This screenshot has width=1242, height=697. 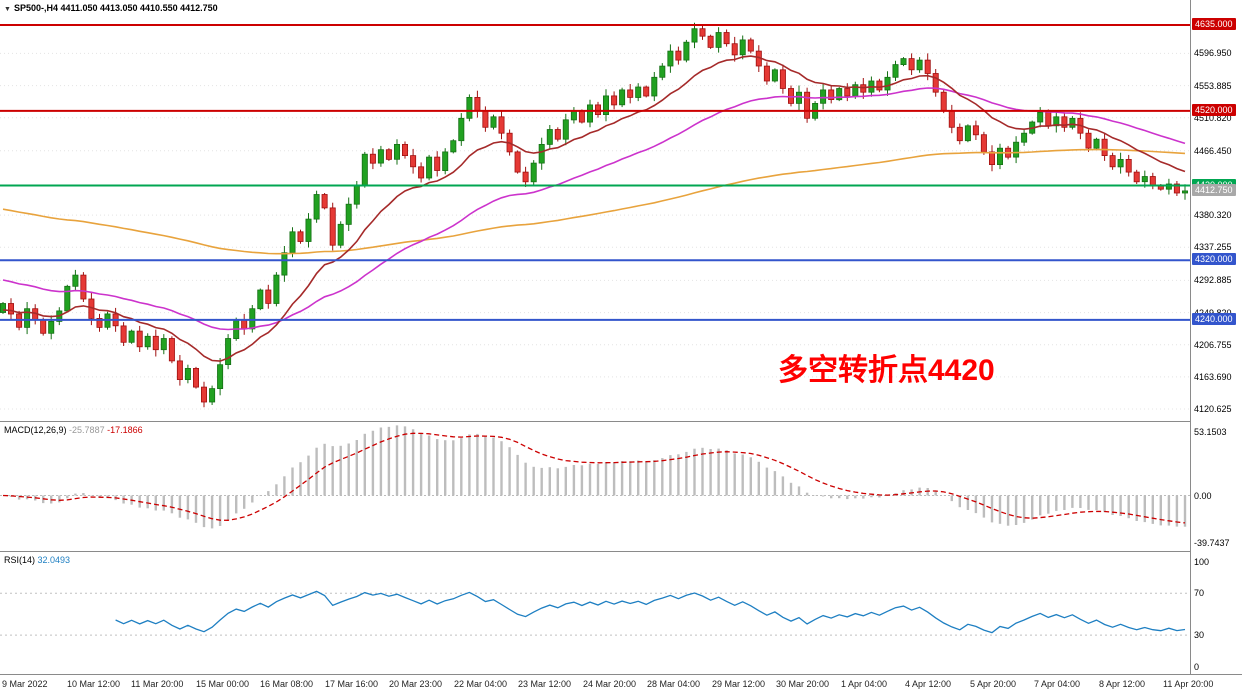 What do you see at coordinates (1213, 151) in the screenshot?
I see `price-tick: 4466.450` at bounding box center [1213, 151].